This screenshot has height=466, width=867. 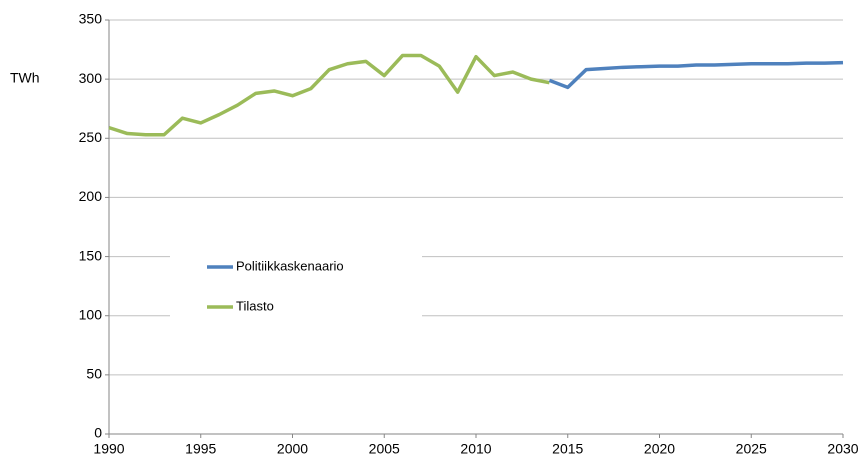 What do you see at coordinates (91, 78) in the screenshot?
I see `y-tick-label: 300` at bounding box center [91, 78].